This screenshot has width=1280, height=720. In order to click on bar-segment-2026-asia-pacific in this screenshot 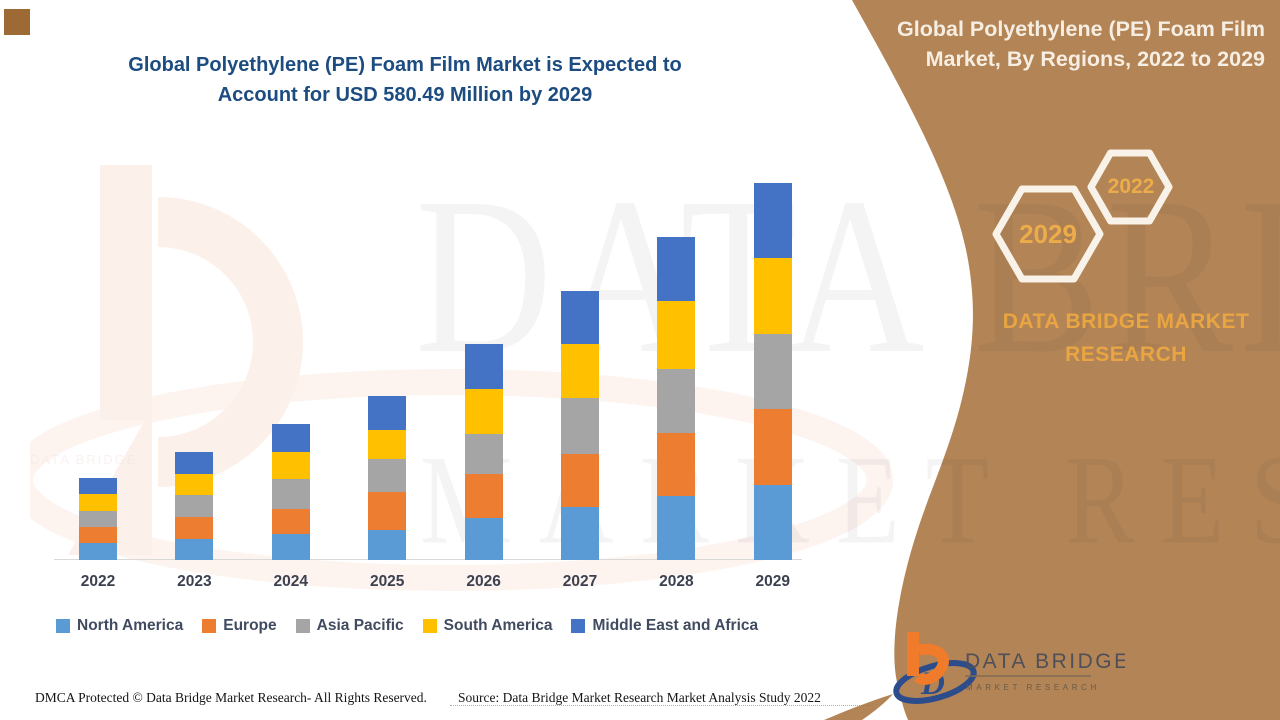, I will do `click(483, 454)`.